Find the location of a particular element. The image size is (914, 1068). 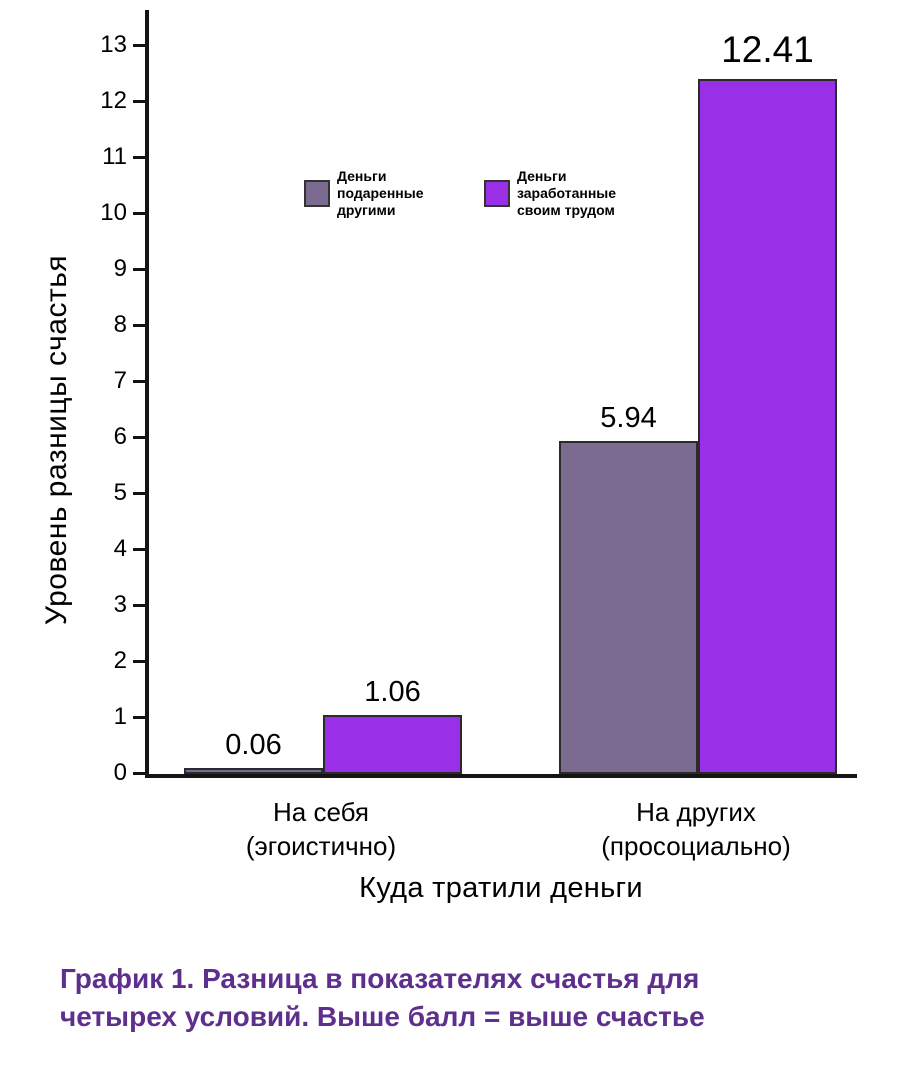

x-axis-title: Куда тратили деньги is located at coordinates (501, 888).